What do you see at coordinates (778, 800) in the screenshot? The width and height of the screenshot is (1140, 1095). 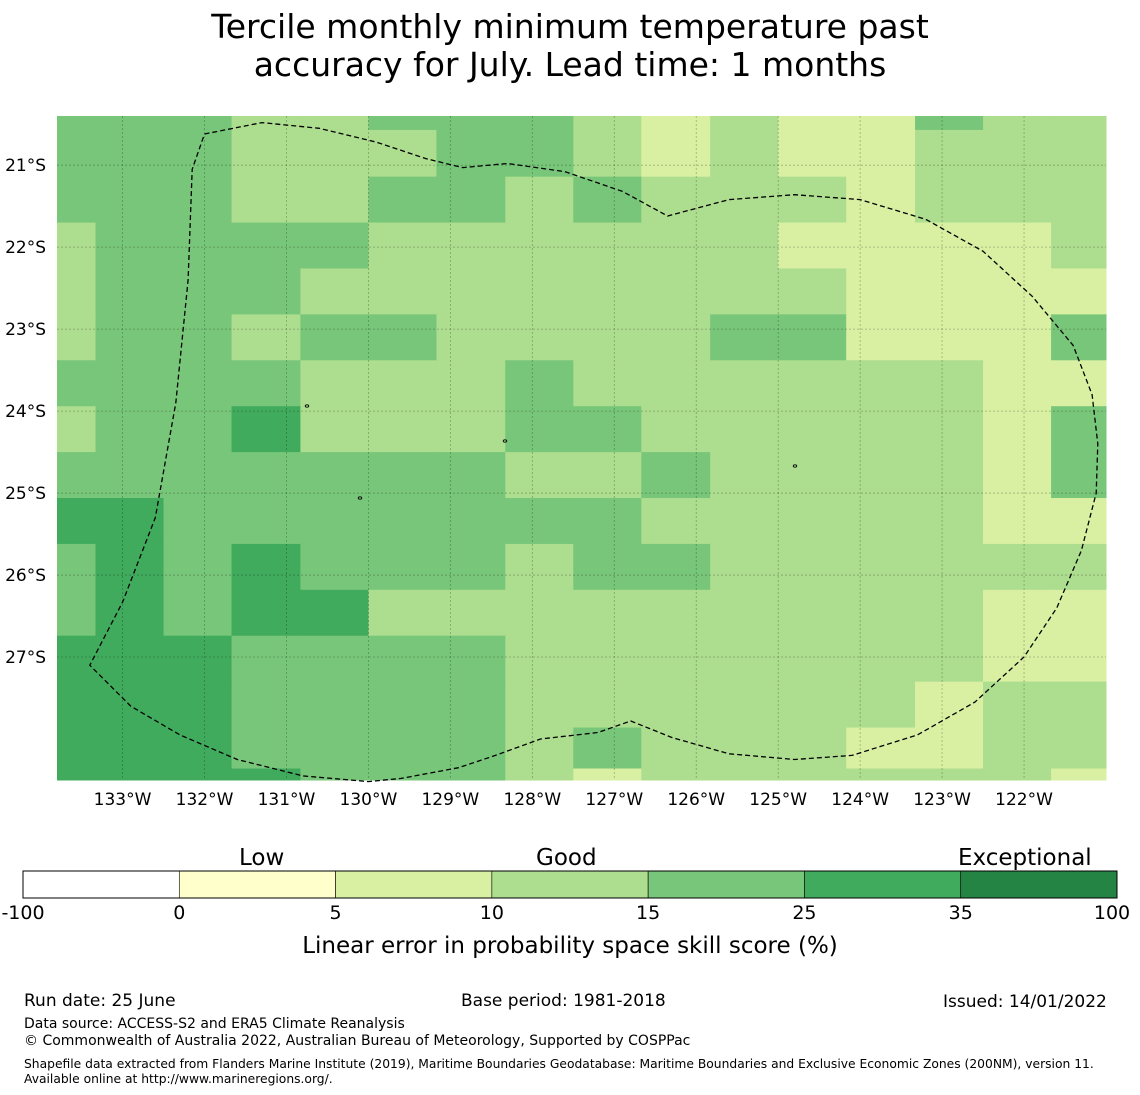 I see `longitude-label: 125°W` at bounding box center [778, 800].